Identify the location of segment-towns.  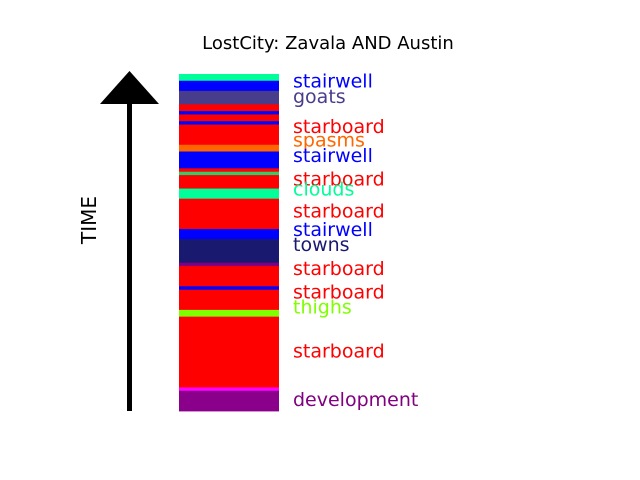
(229, 251).